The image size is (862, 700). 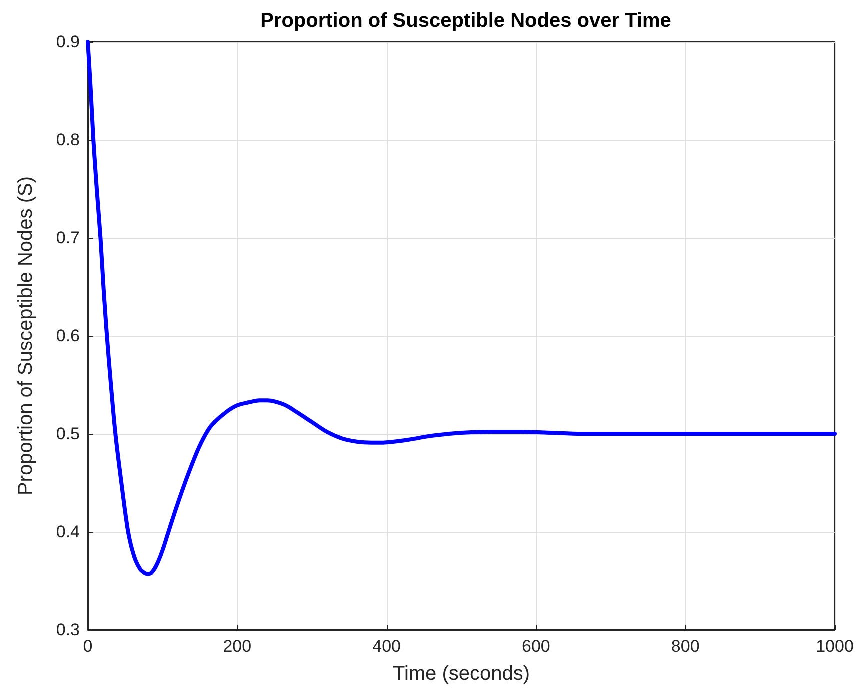 What do you see at coordinates (466, 21) in the screenshot?
I see `chart-title: Proportion of Susceptible Nodes over Time` at bounding box center [466, 21].